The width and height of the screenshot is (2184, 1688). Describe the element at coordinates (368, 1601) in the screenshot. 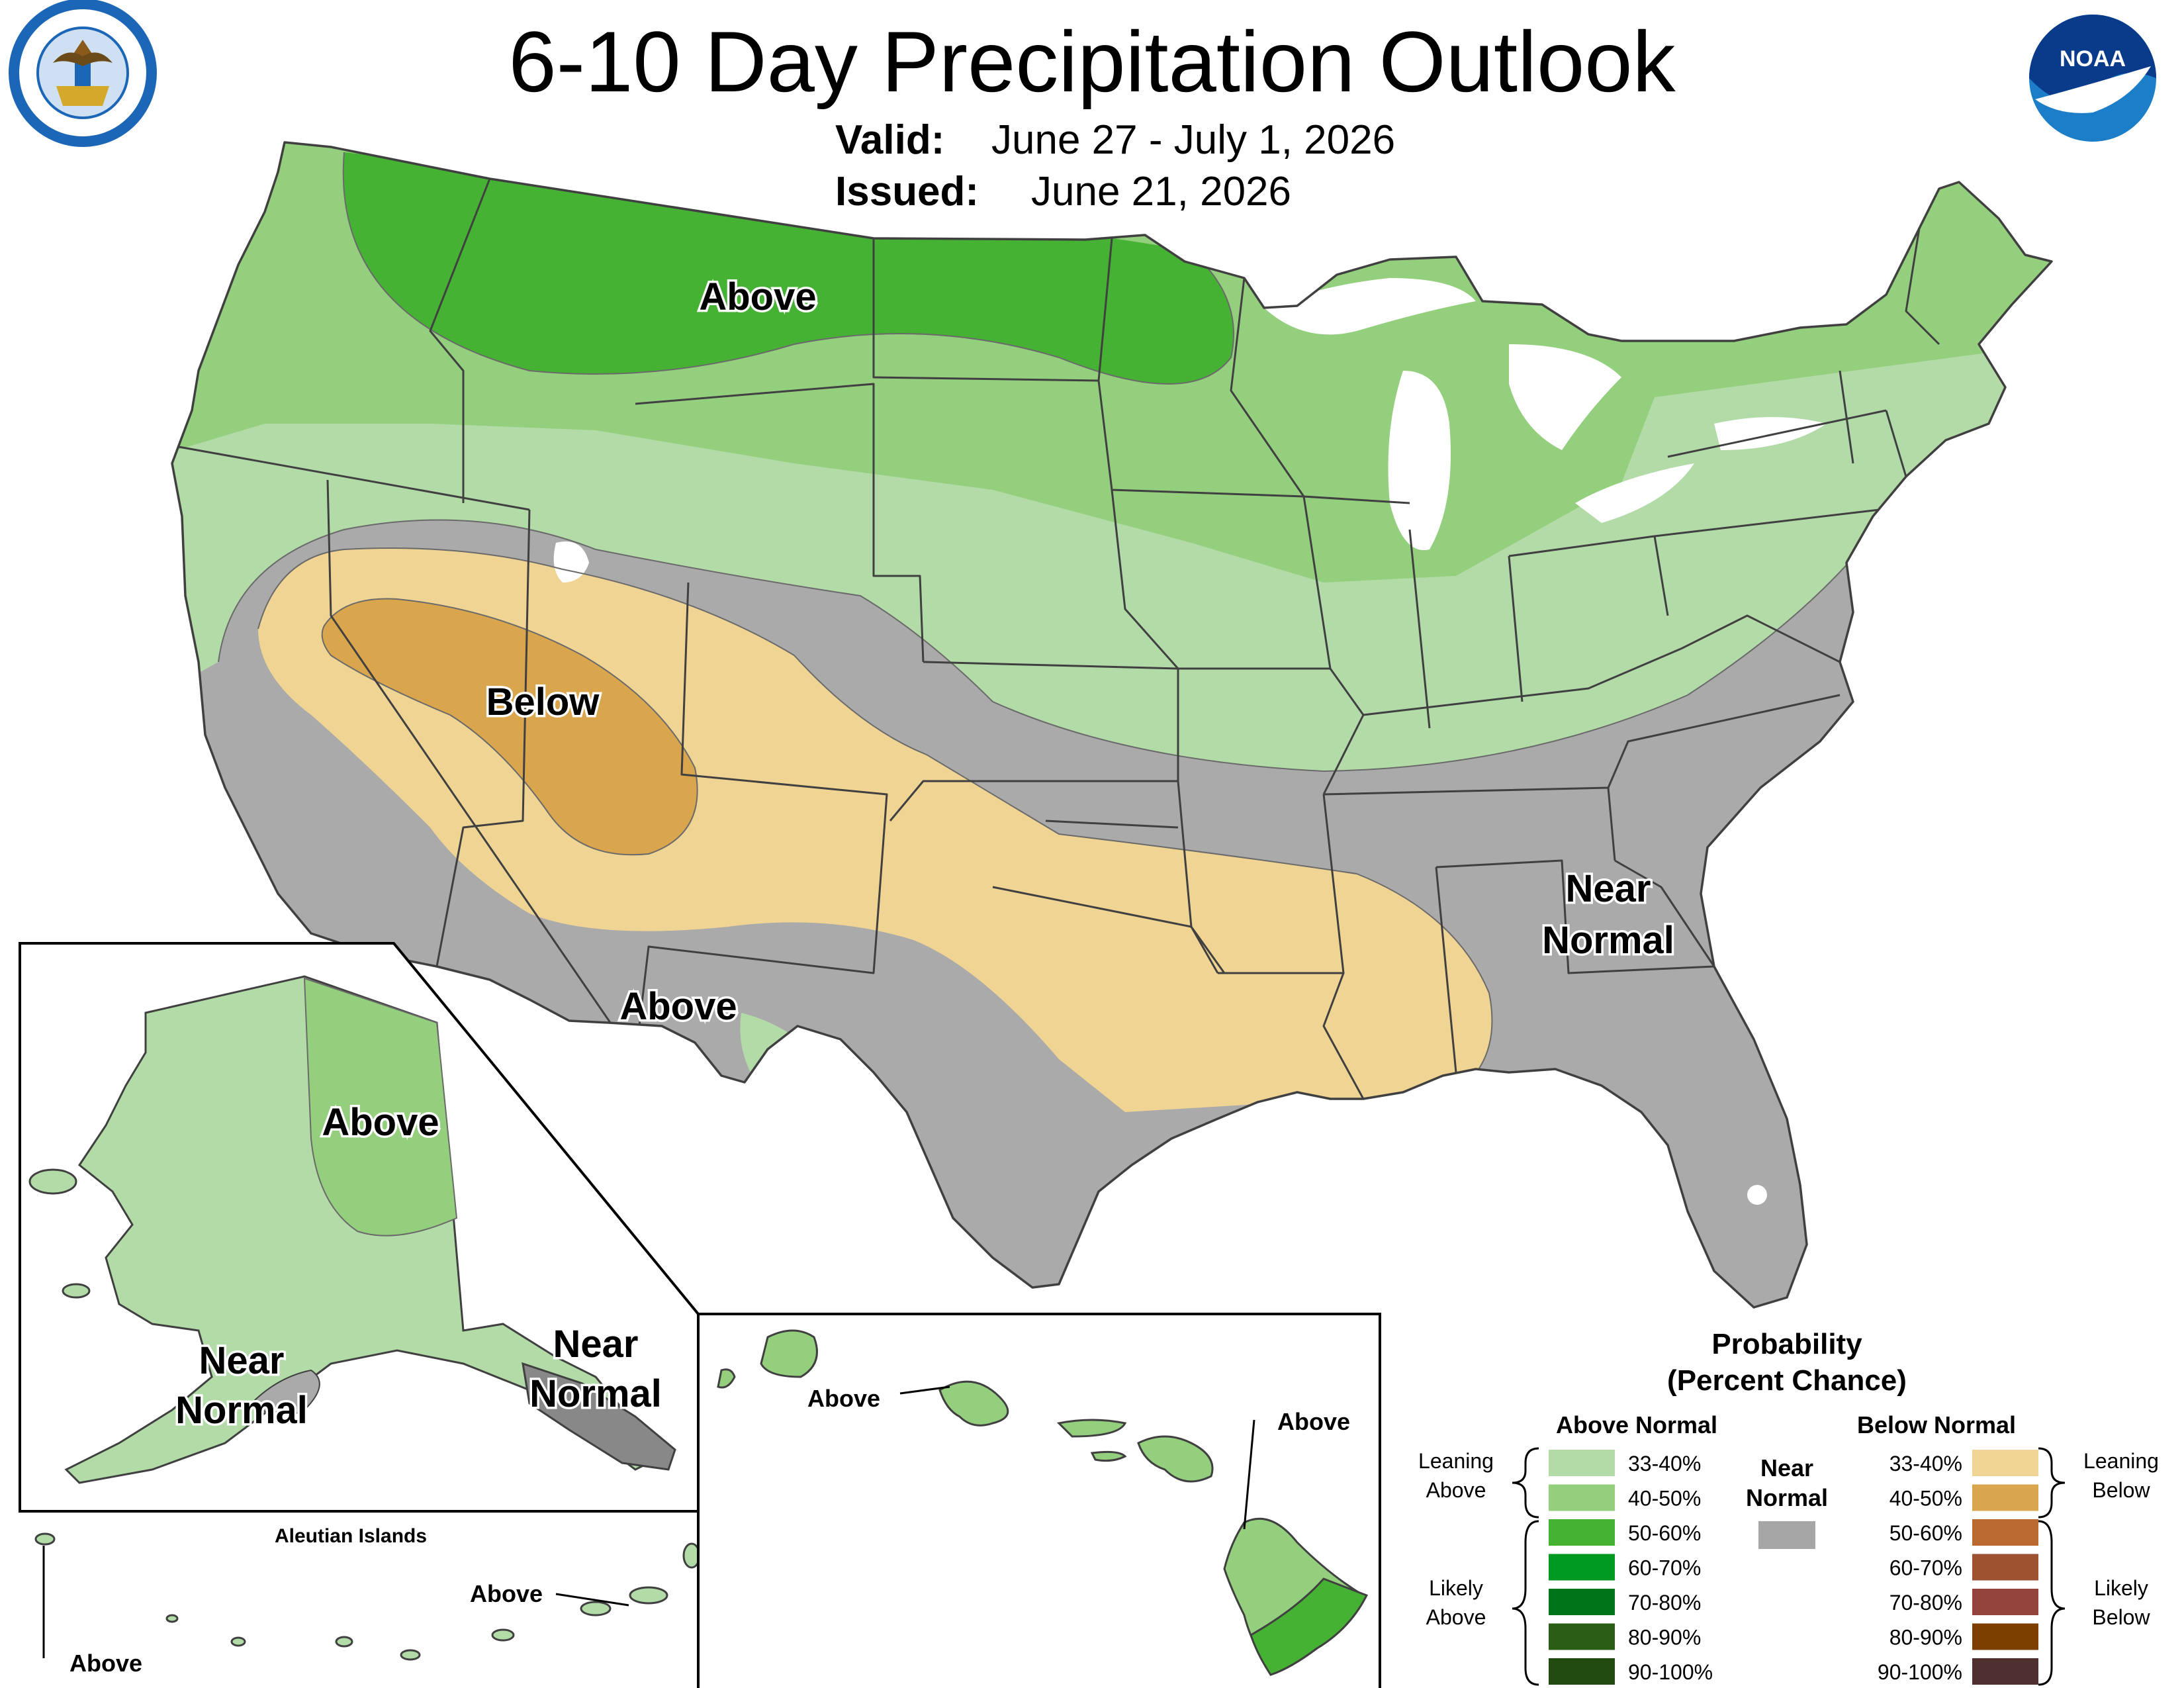

I see `aleutian-inset: Aleutian Islands Above Above` at that location.